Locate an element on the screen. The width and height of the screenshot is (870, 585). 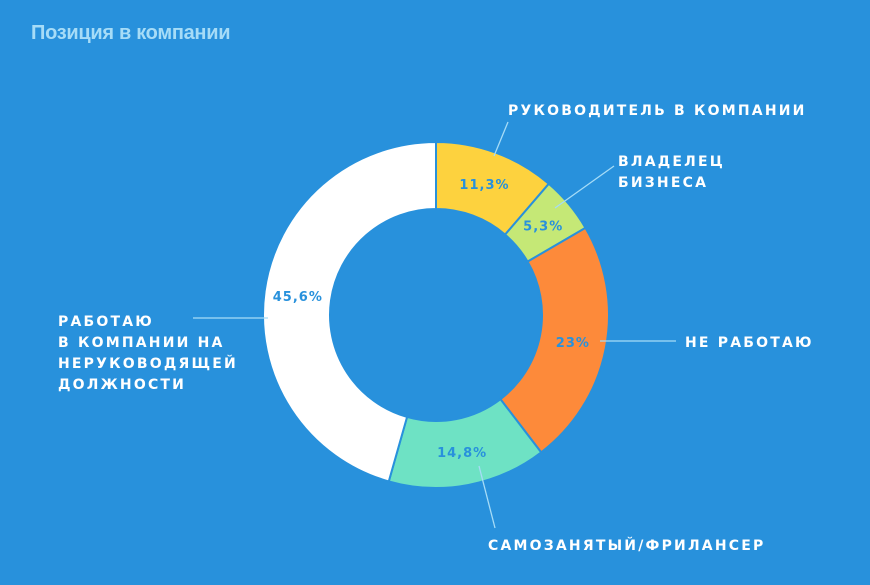
category-label-2: ВЛАДЕЛЕЦ БИЗНЕСА is located at coordinates (671, 172).